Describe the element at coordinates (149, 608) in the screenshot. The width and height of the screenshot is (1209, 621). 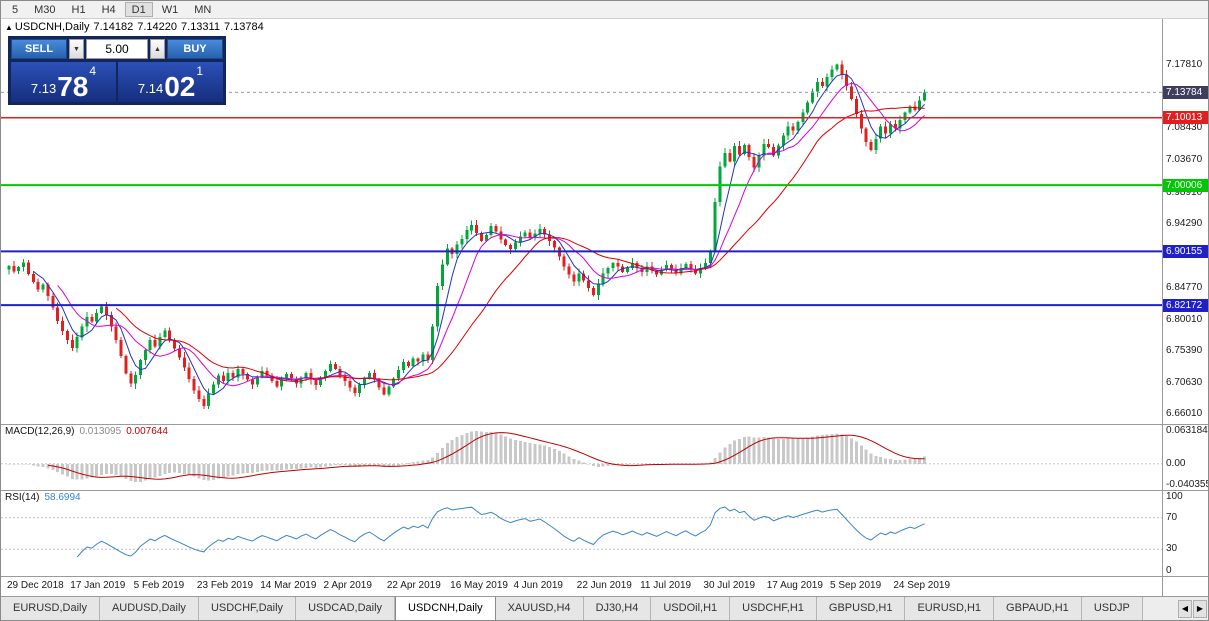
I see `chart-tab-audusd-daily: AUDUSD,Daily` at that location.